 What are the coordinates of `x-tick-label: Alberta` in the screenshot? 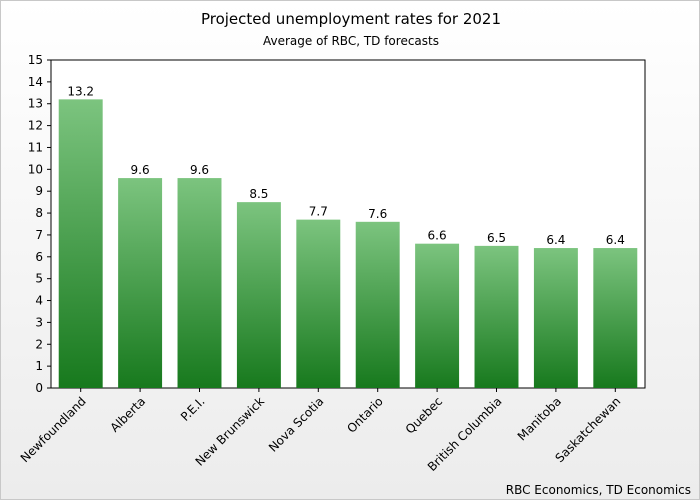 It's located at (128, 414).